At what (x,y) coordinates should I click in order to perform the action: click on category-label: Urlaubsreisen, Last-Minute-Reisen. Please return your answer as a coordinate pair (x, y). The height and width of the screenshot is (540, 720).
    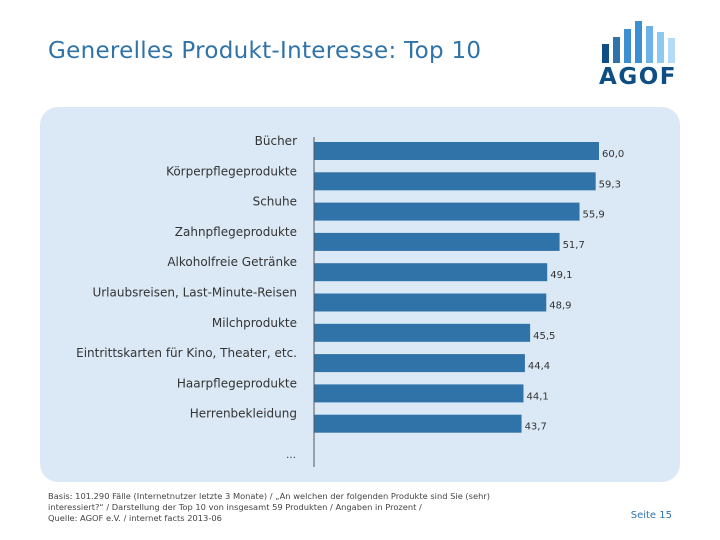
    Looking at the image, I should click on (194, 293).